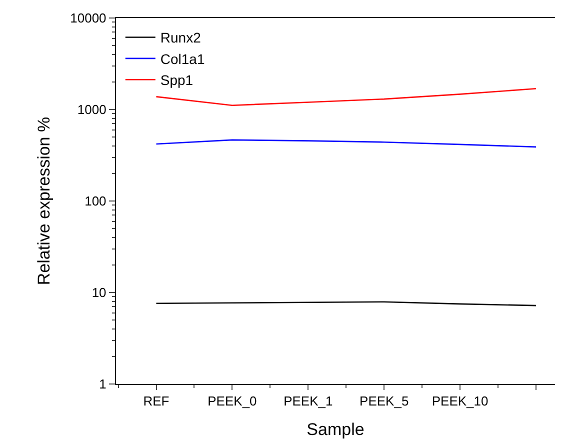 This screenshot has height=447, width=566. Describe the element at coordinates (181, 38) in the screenshot. I see `legend-label: Runx2` at that location.